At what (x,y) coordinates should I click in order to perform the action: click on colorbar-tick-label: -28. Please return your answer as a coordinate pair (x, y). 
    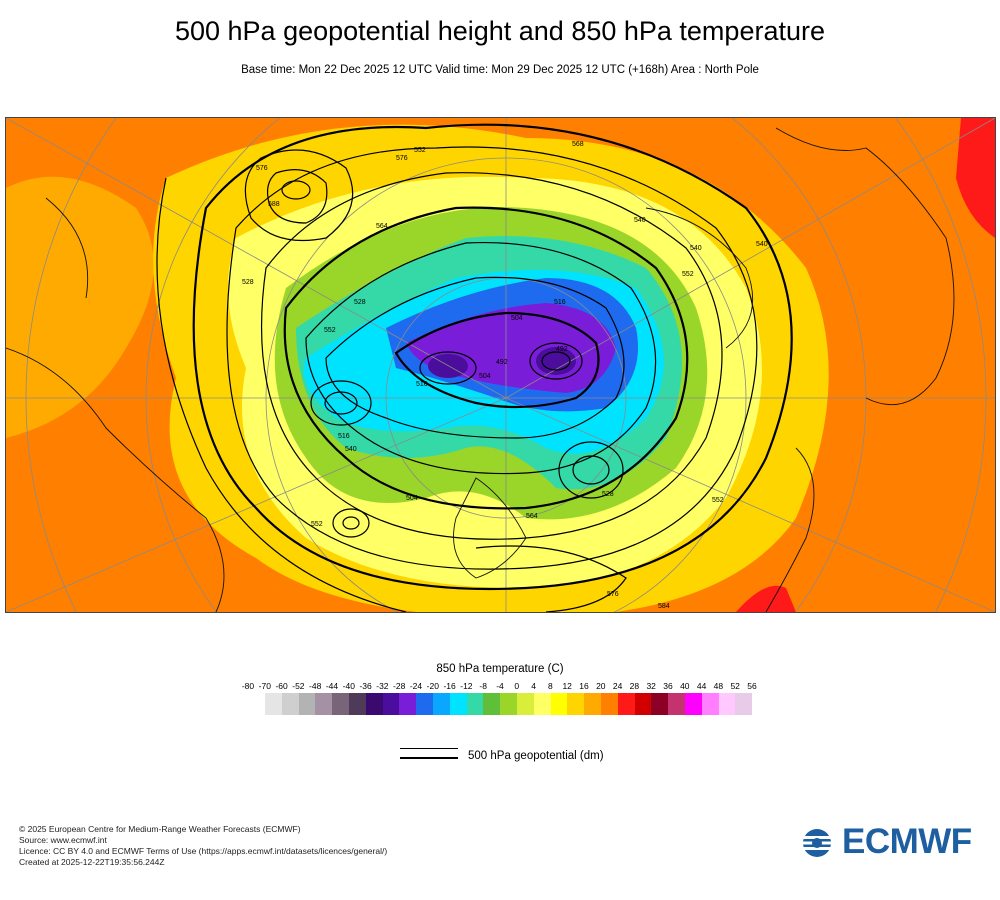
    Looking at the image, I should click on (399, 686).